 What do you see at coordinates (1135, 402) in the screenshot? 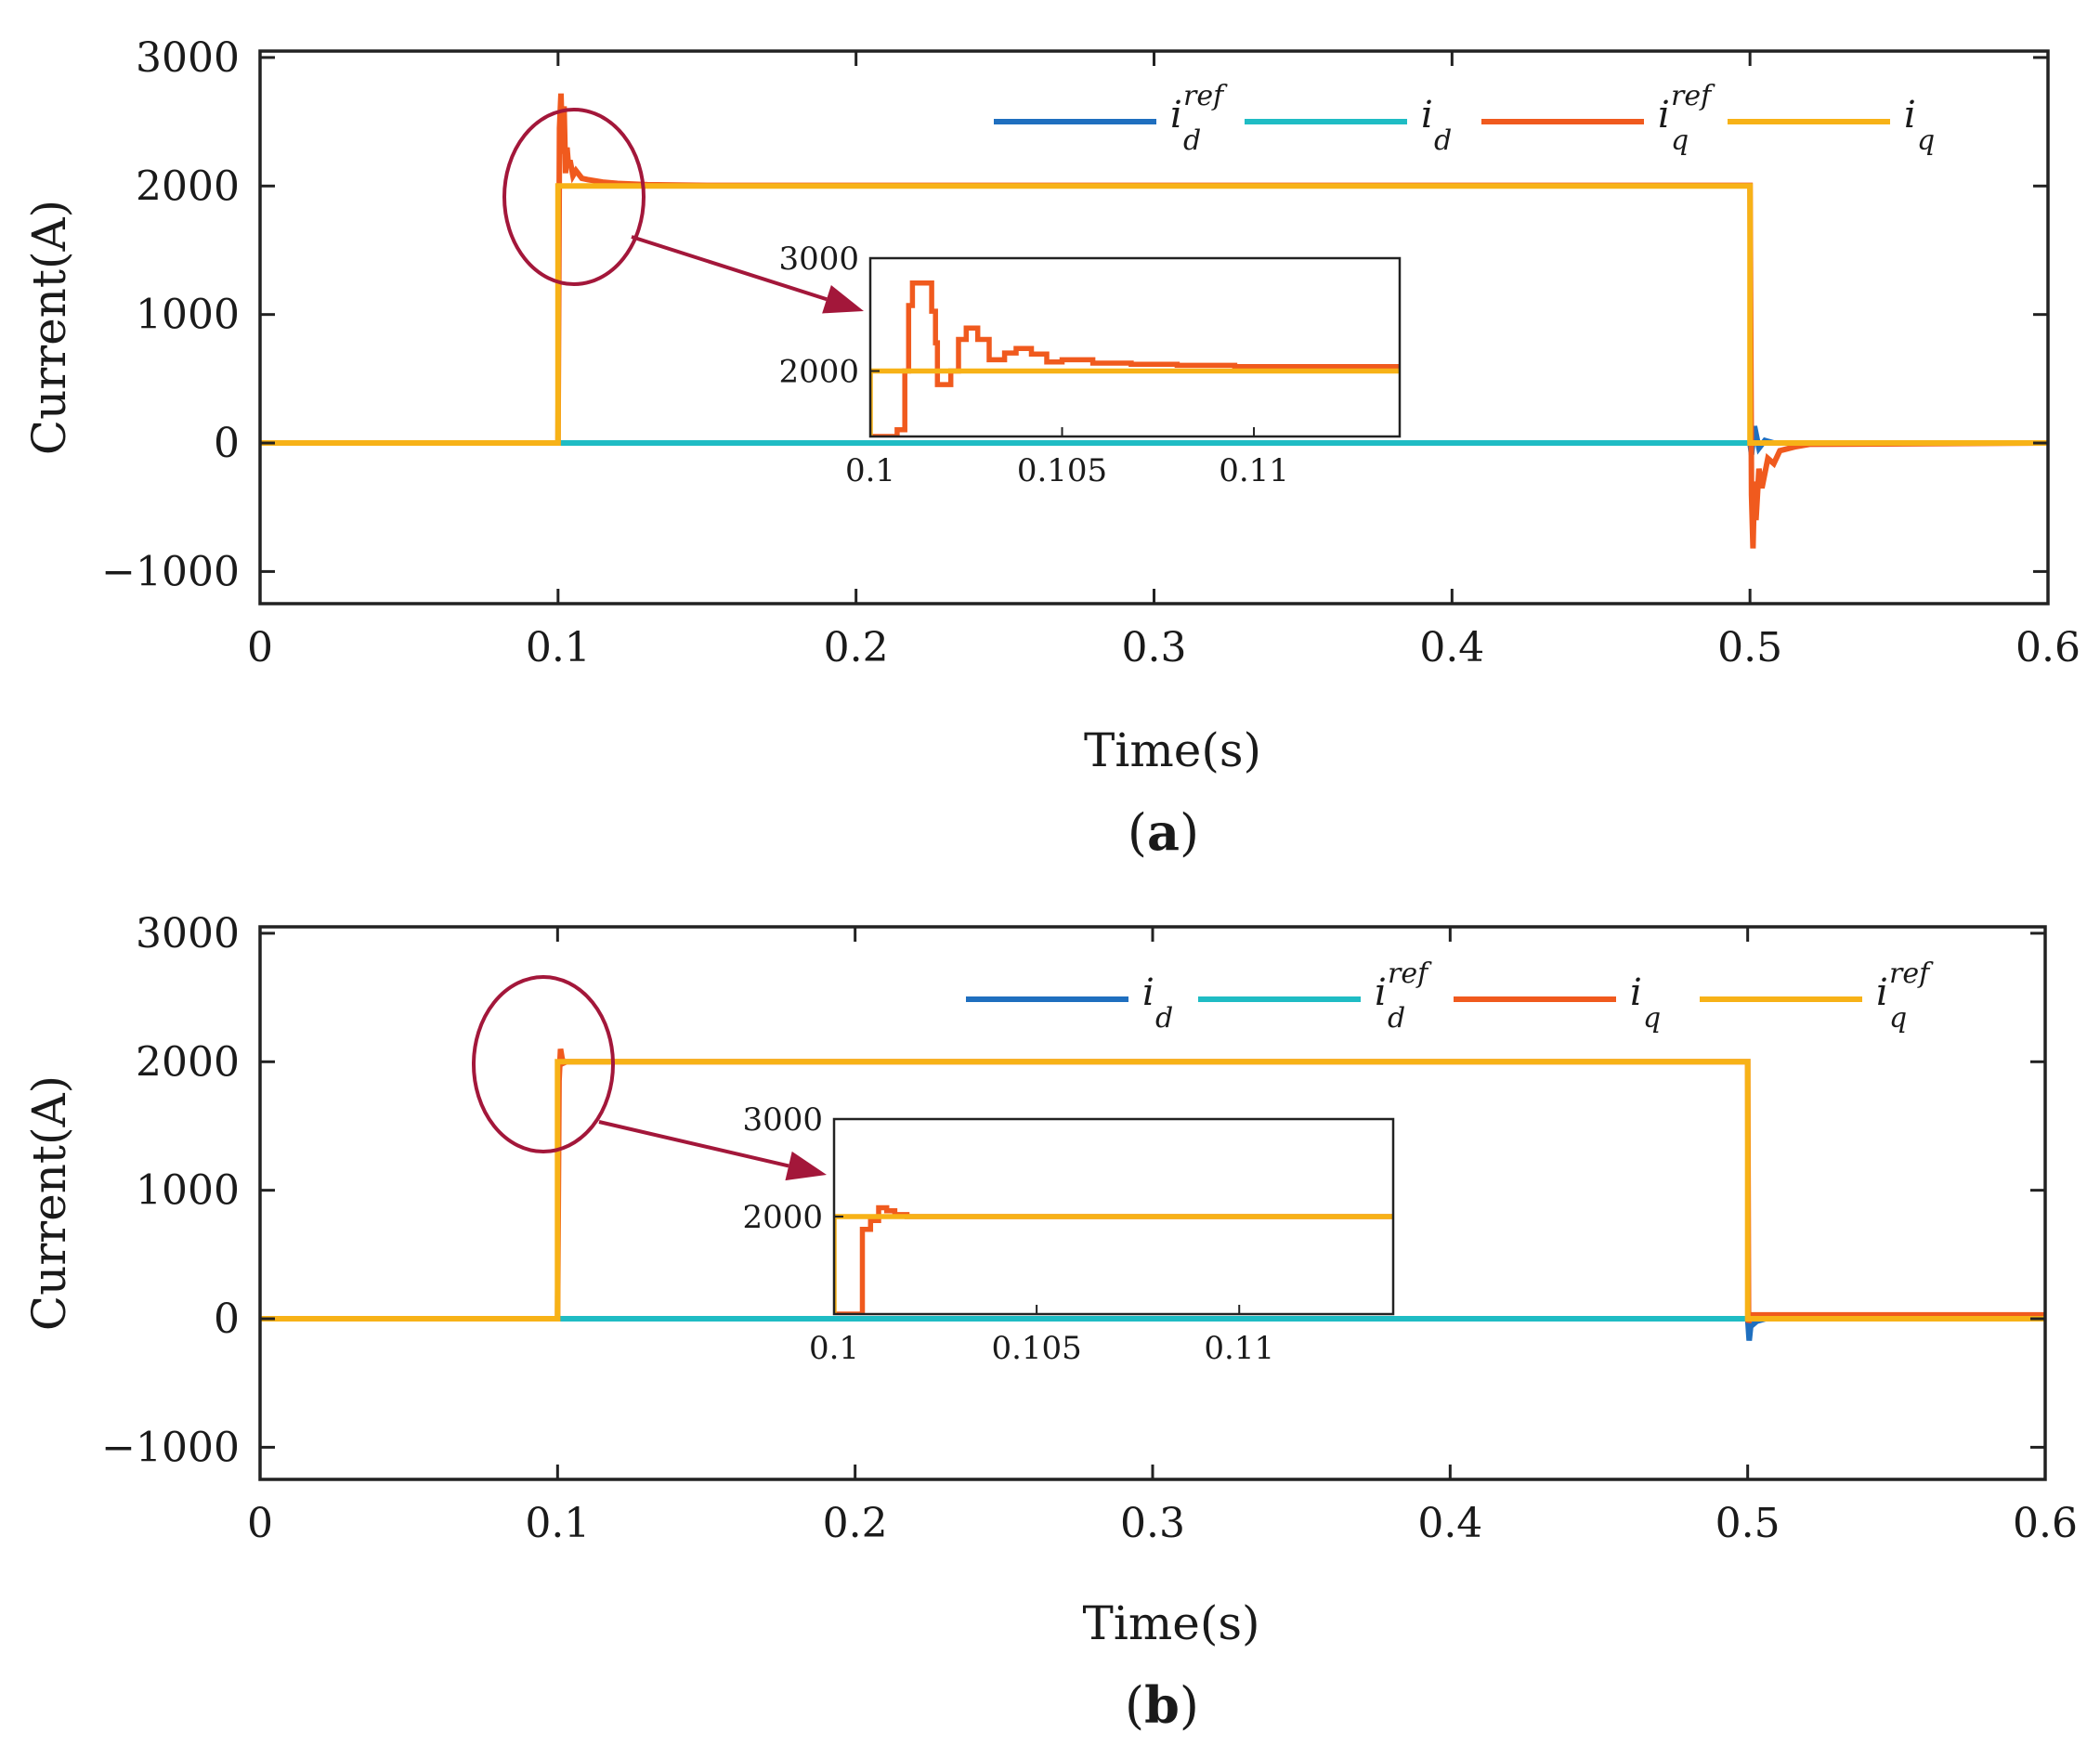
I see `inset-series-line-iq` at bounding box center [1135, 402].